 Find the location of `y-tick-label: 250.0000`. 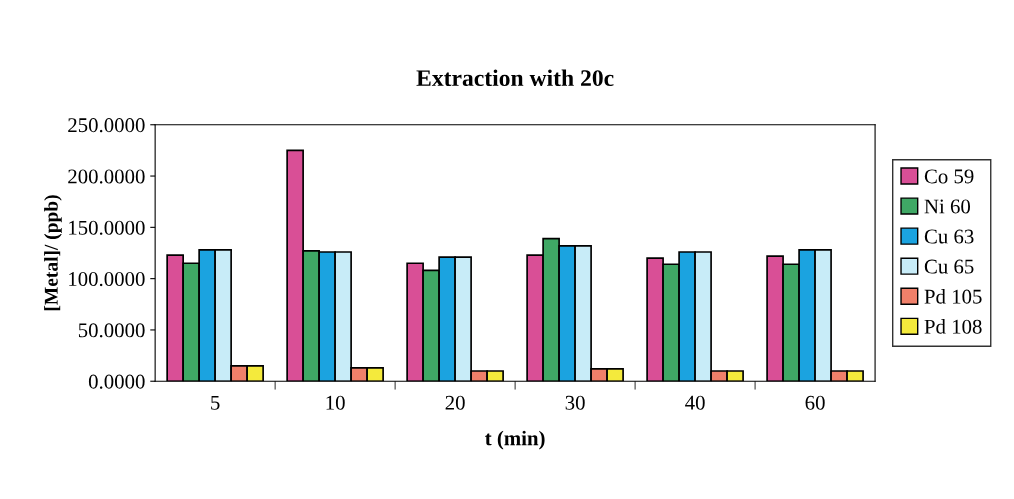

y-tick-label: 250.0000 is located at coordinates (106, 125).